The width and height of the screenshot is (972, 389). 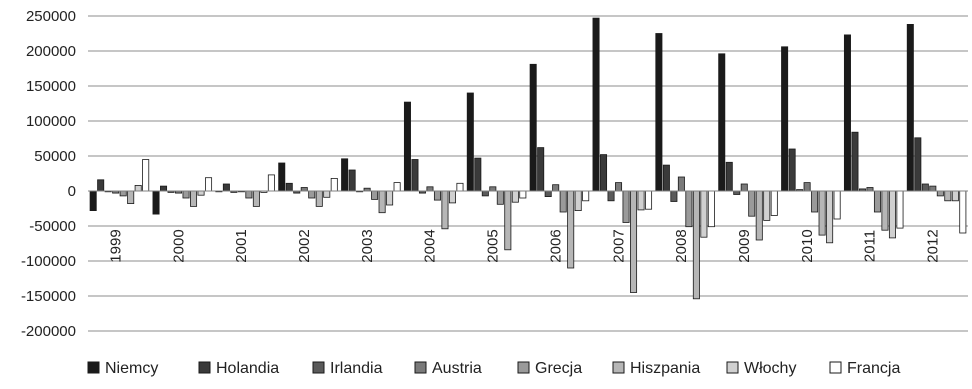 I want to click on x-category-label: 2007, so click(x=618, y=245).